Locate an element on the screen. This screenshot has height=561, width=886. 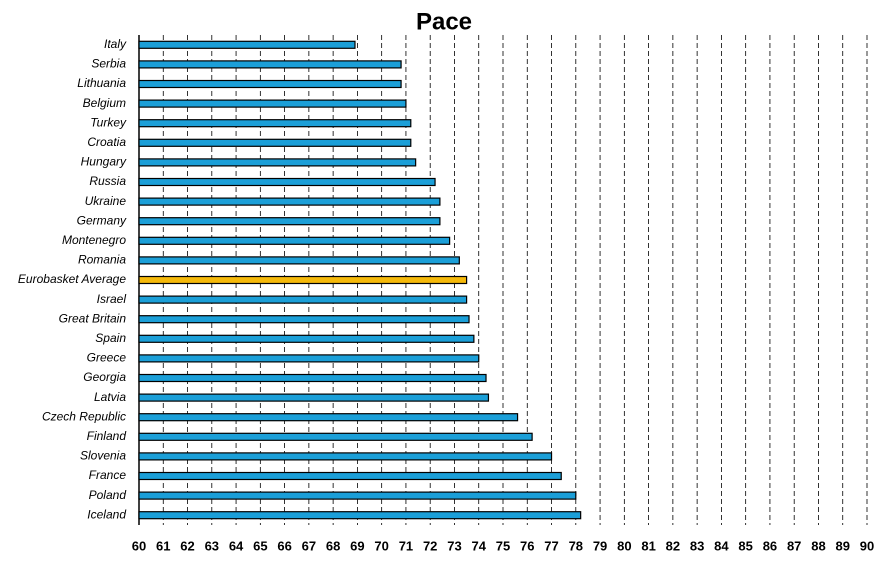
x-tick-label: 76 is located at coordinates (527, 545).